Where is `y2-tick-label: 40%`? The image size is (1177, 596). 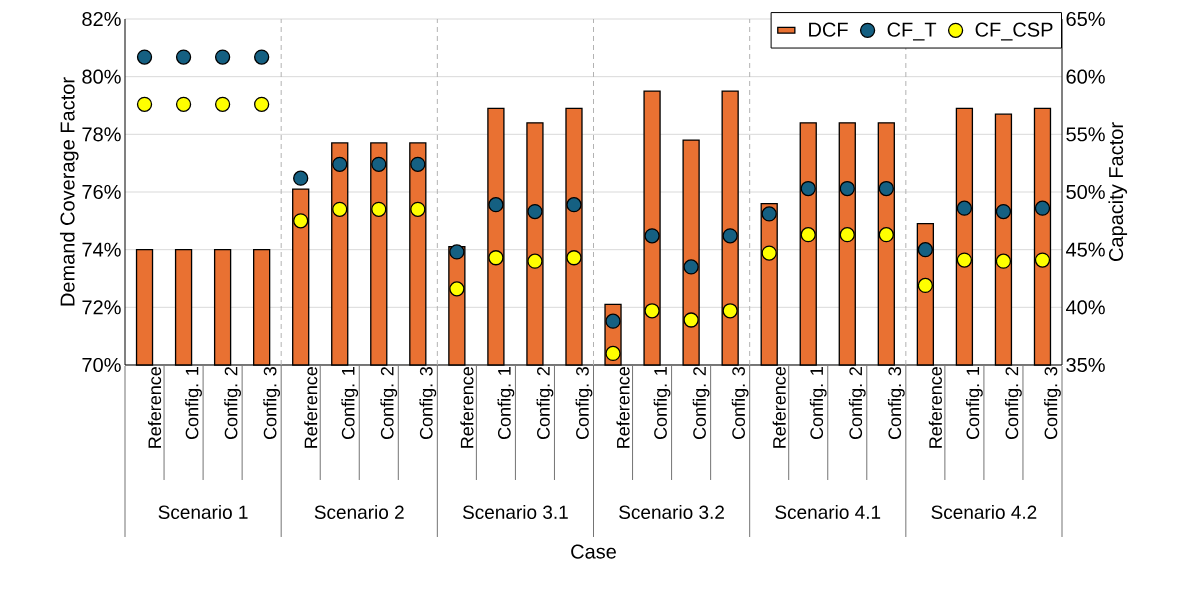 y2-tick-label: 40% is located at coordinates (1085, 307).